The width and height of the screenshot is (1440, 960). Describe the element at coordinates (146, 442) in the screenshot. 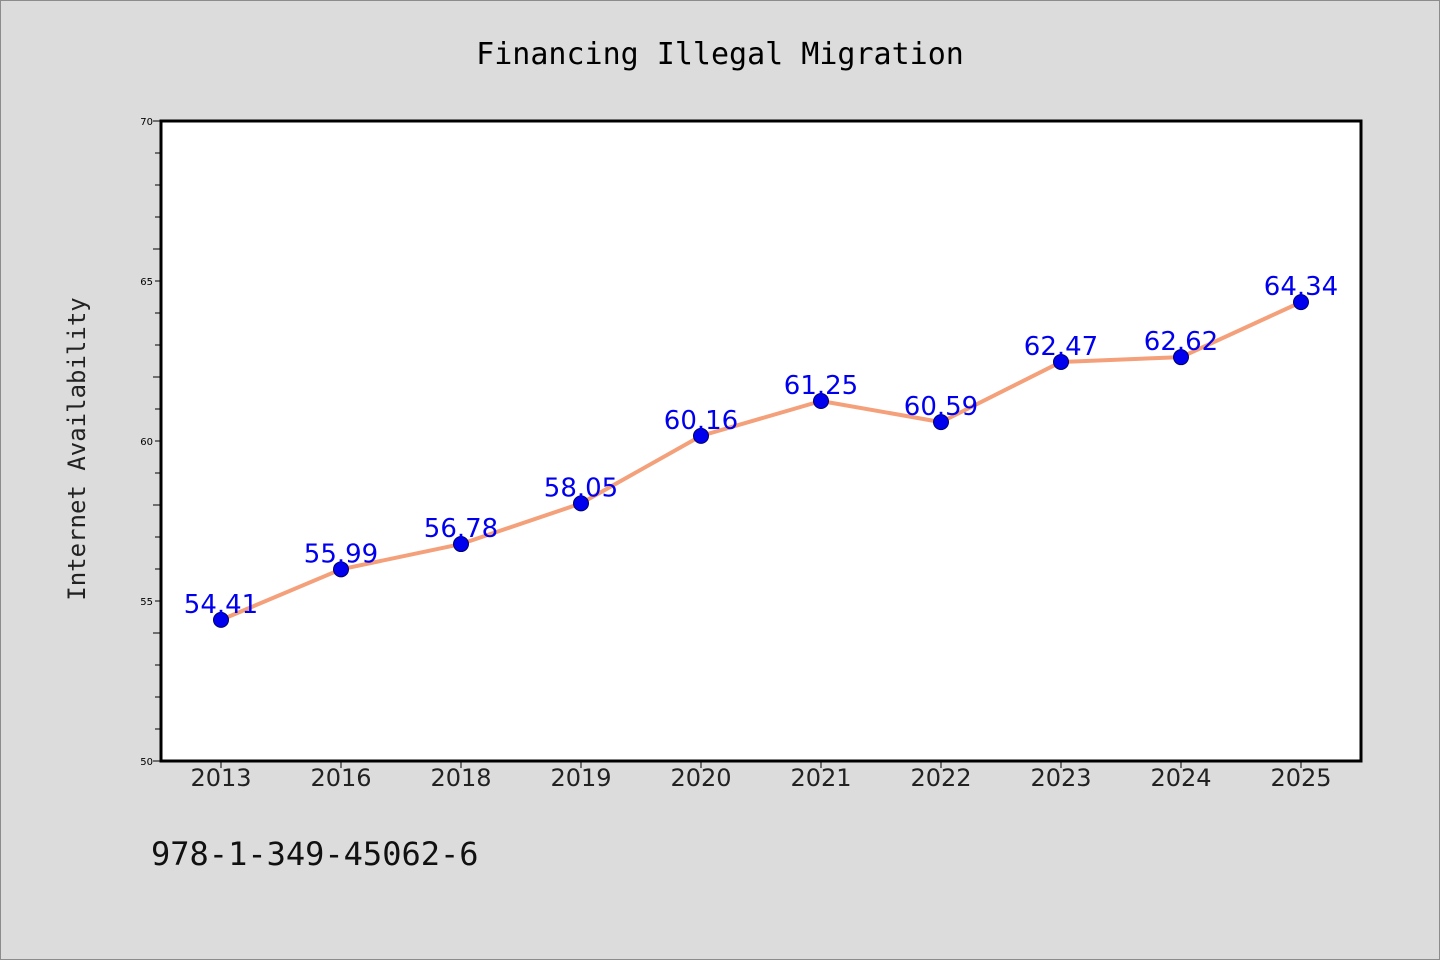

I see `y-tick-label: 60` at that location.